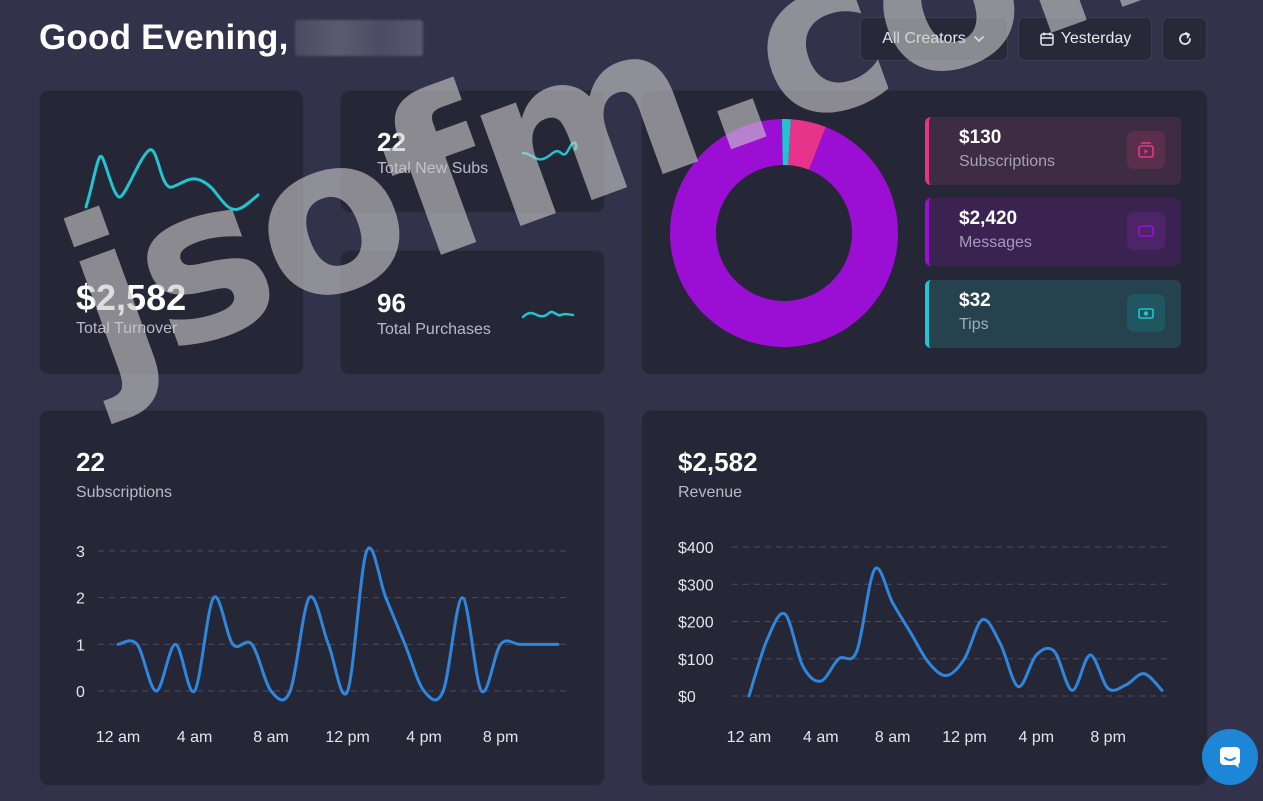 This screenshot has width=1263, height=801. I want to click on messages-label: Messages, so click(995, 242).